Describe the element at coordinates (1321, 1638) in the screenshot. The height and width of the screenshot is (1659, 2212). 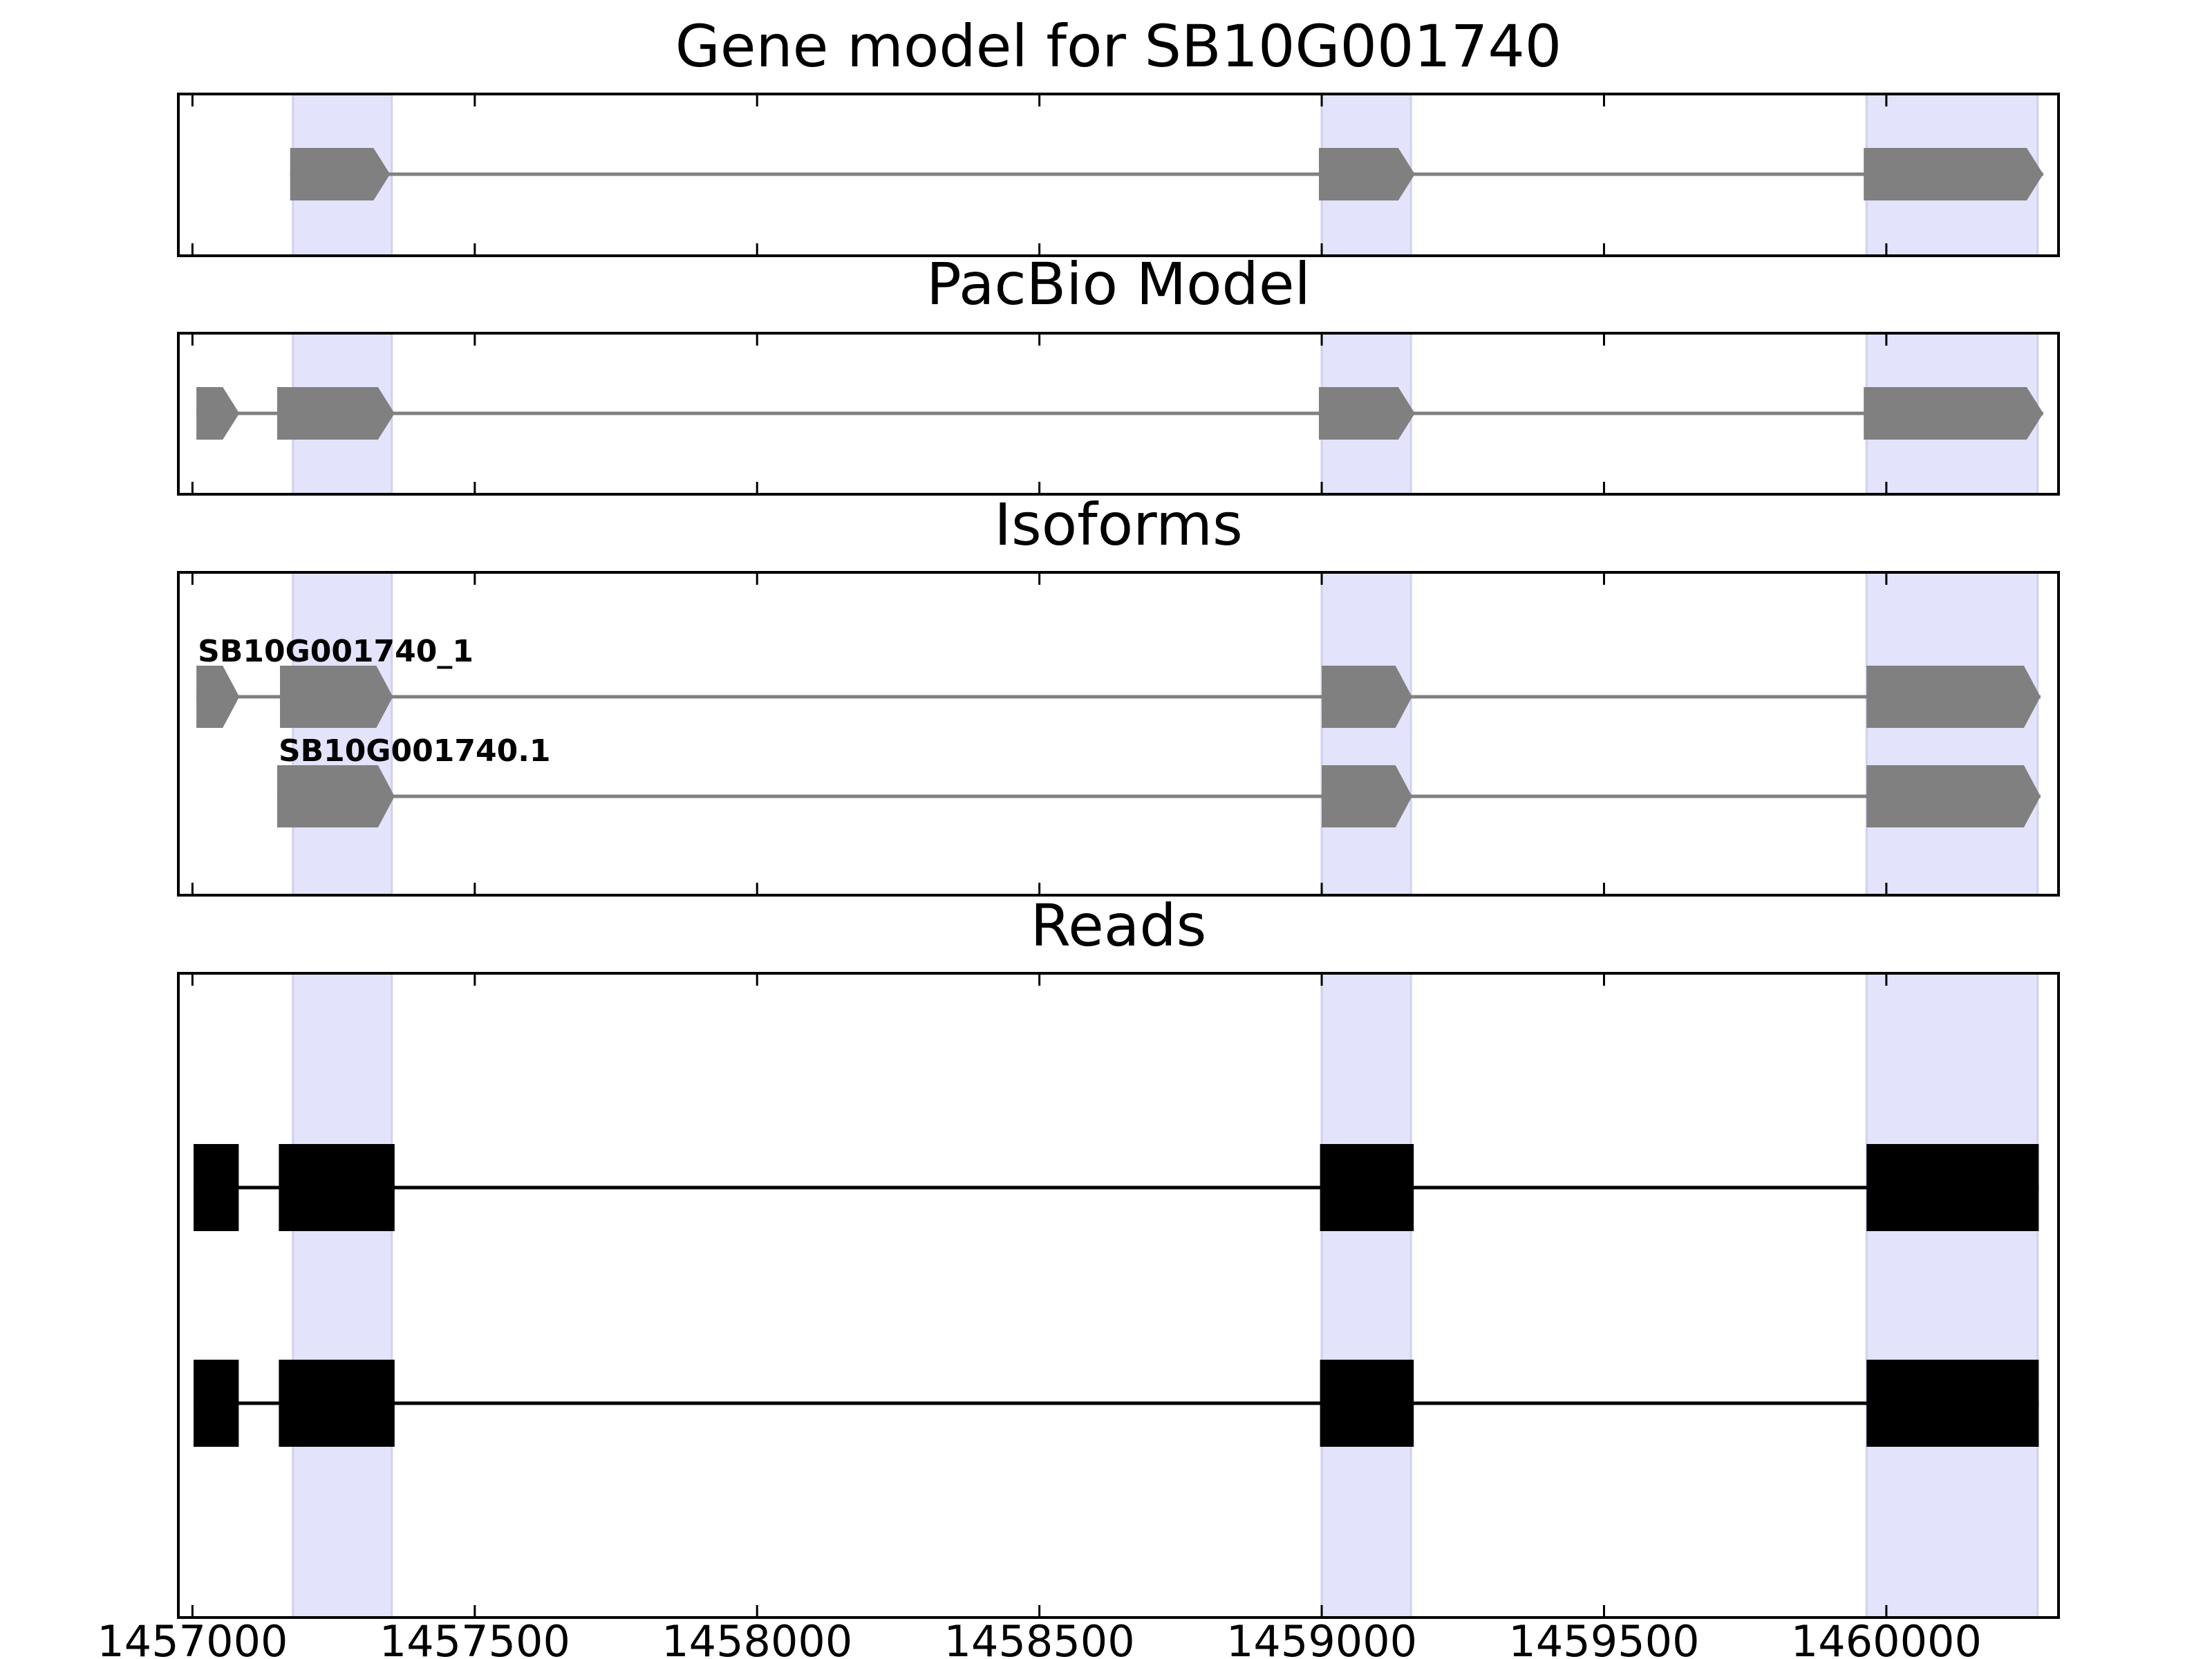
I see `x-tick-label: 1459000` at that location.